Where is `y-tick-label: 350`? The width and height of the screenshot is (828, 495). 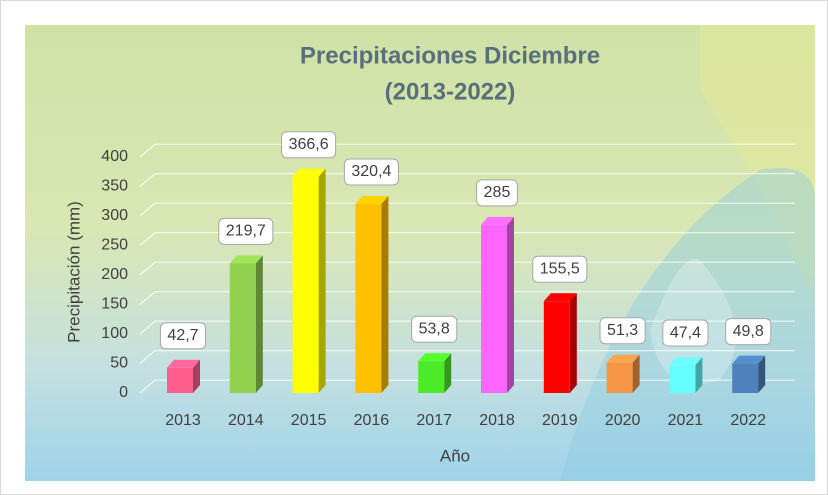
y-tick-label: 350 is located at coordinates (114, 186).